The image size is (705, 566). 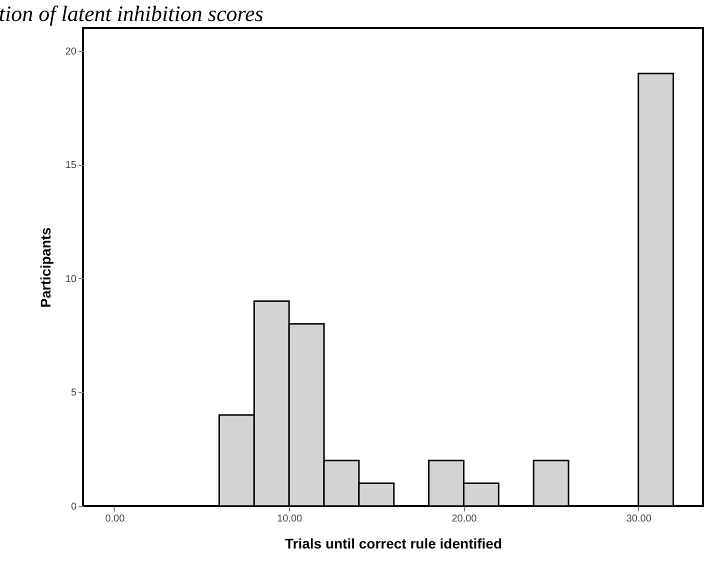 What do you see at coordinates (71, 166) in the screenshot?
I see `y-tick-label: 15` at bounding box center [71, 166].